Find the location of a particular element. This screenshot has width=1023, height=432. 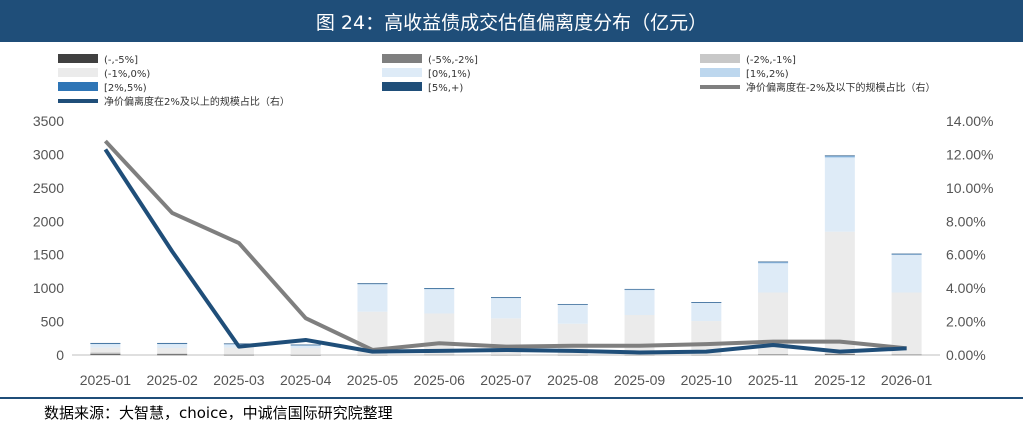

legend-label: (-1%,0%) is located at coordinates (127, 74).